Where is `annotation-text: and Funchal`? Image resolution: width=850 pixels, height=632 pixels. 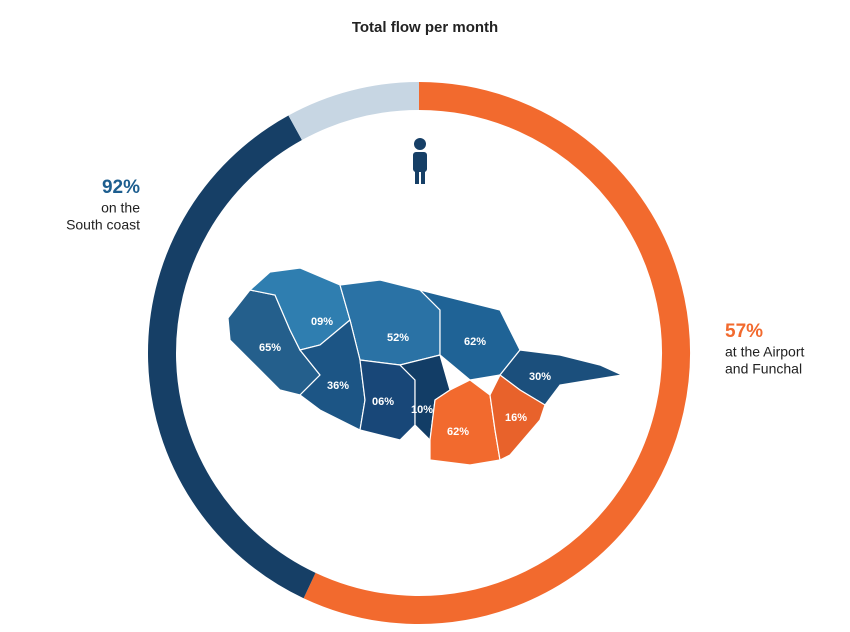
annotation-text: and Funchal is located at coordinates (763, 369).